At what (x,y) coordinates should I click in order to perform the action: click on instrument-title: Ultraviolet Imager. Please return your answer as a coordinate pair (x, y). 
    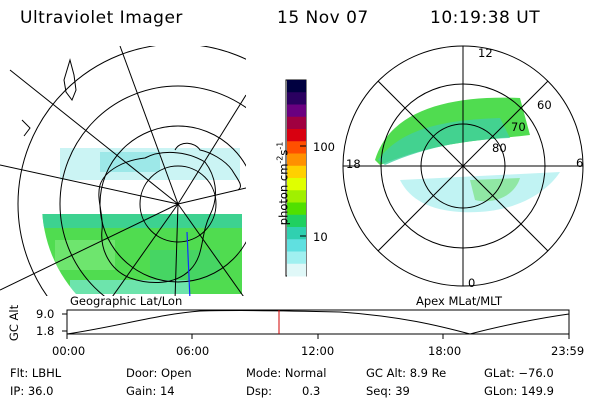
    Looking at the image, I should click on (101, 18).